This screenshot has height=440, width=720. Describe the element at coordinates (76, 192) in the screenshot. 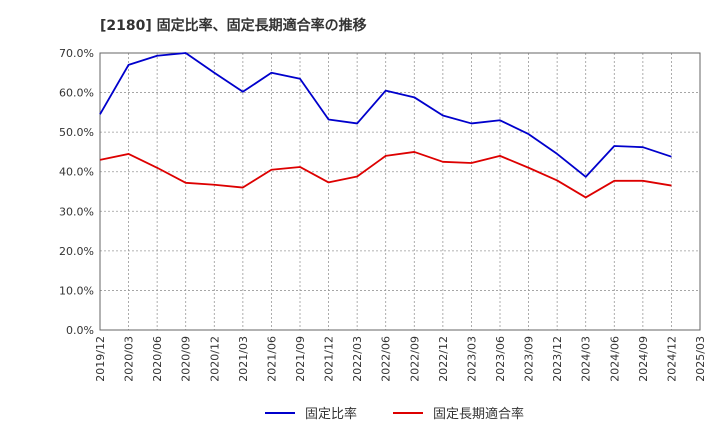

I see `y-axis-ticks: 0.0% 10.0% 20.0% 30.0% 40.0% 50.0% 60.0% 70.0%` at that location.